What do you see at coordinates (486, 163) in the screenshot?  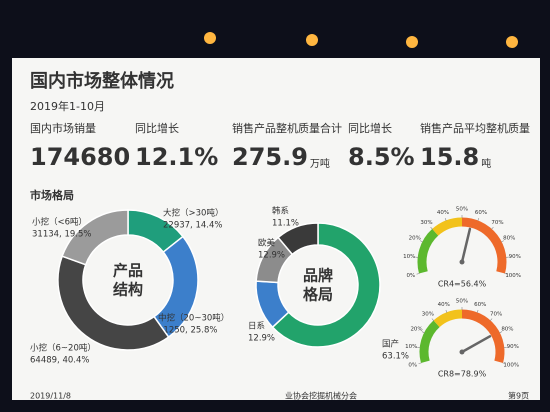 I see `kpi-unit: 吨` at bounding box center [486, 163].